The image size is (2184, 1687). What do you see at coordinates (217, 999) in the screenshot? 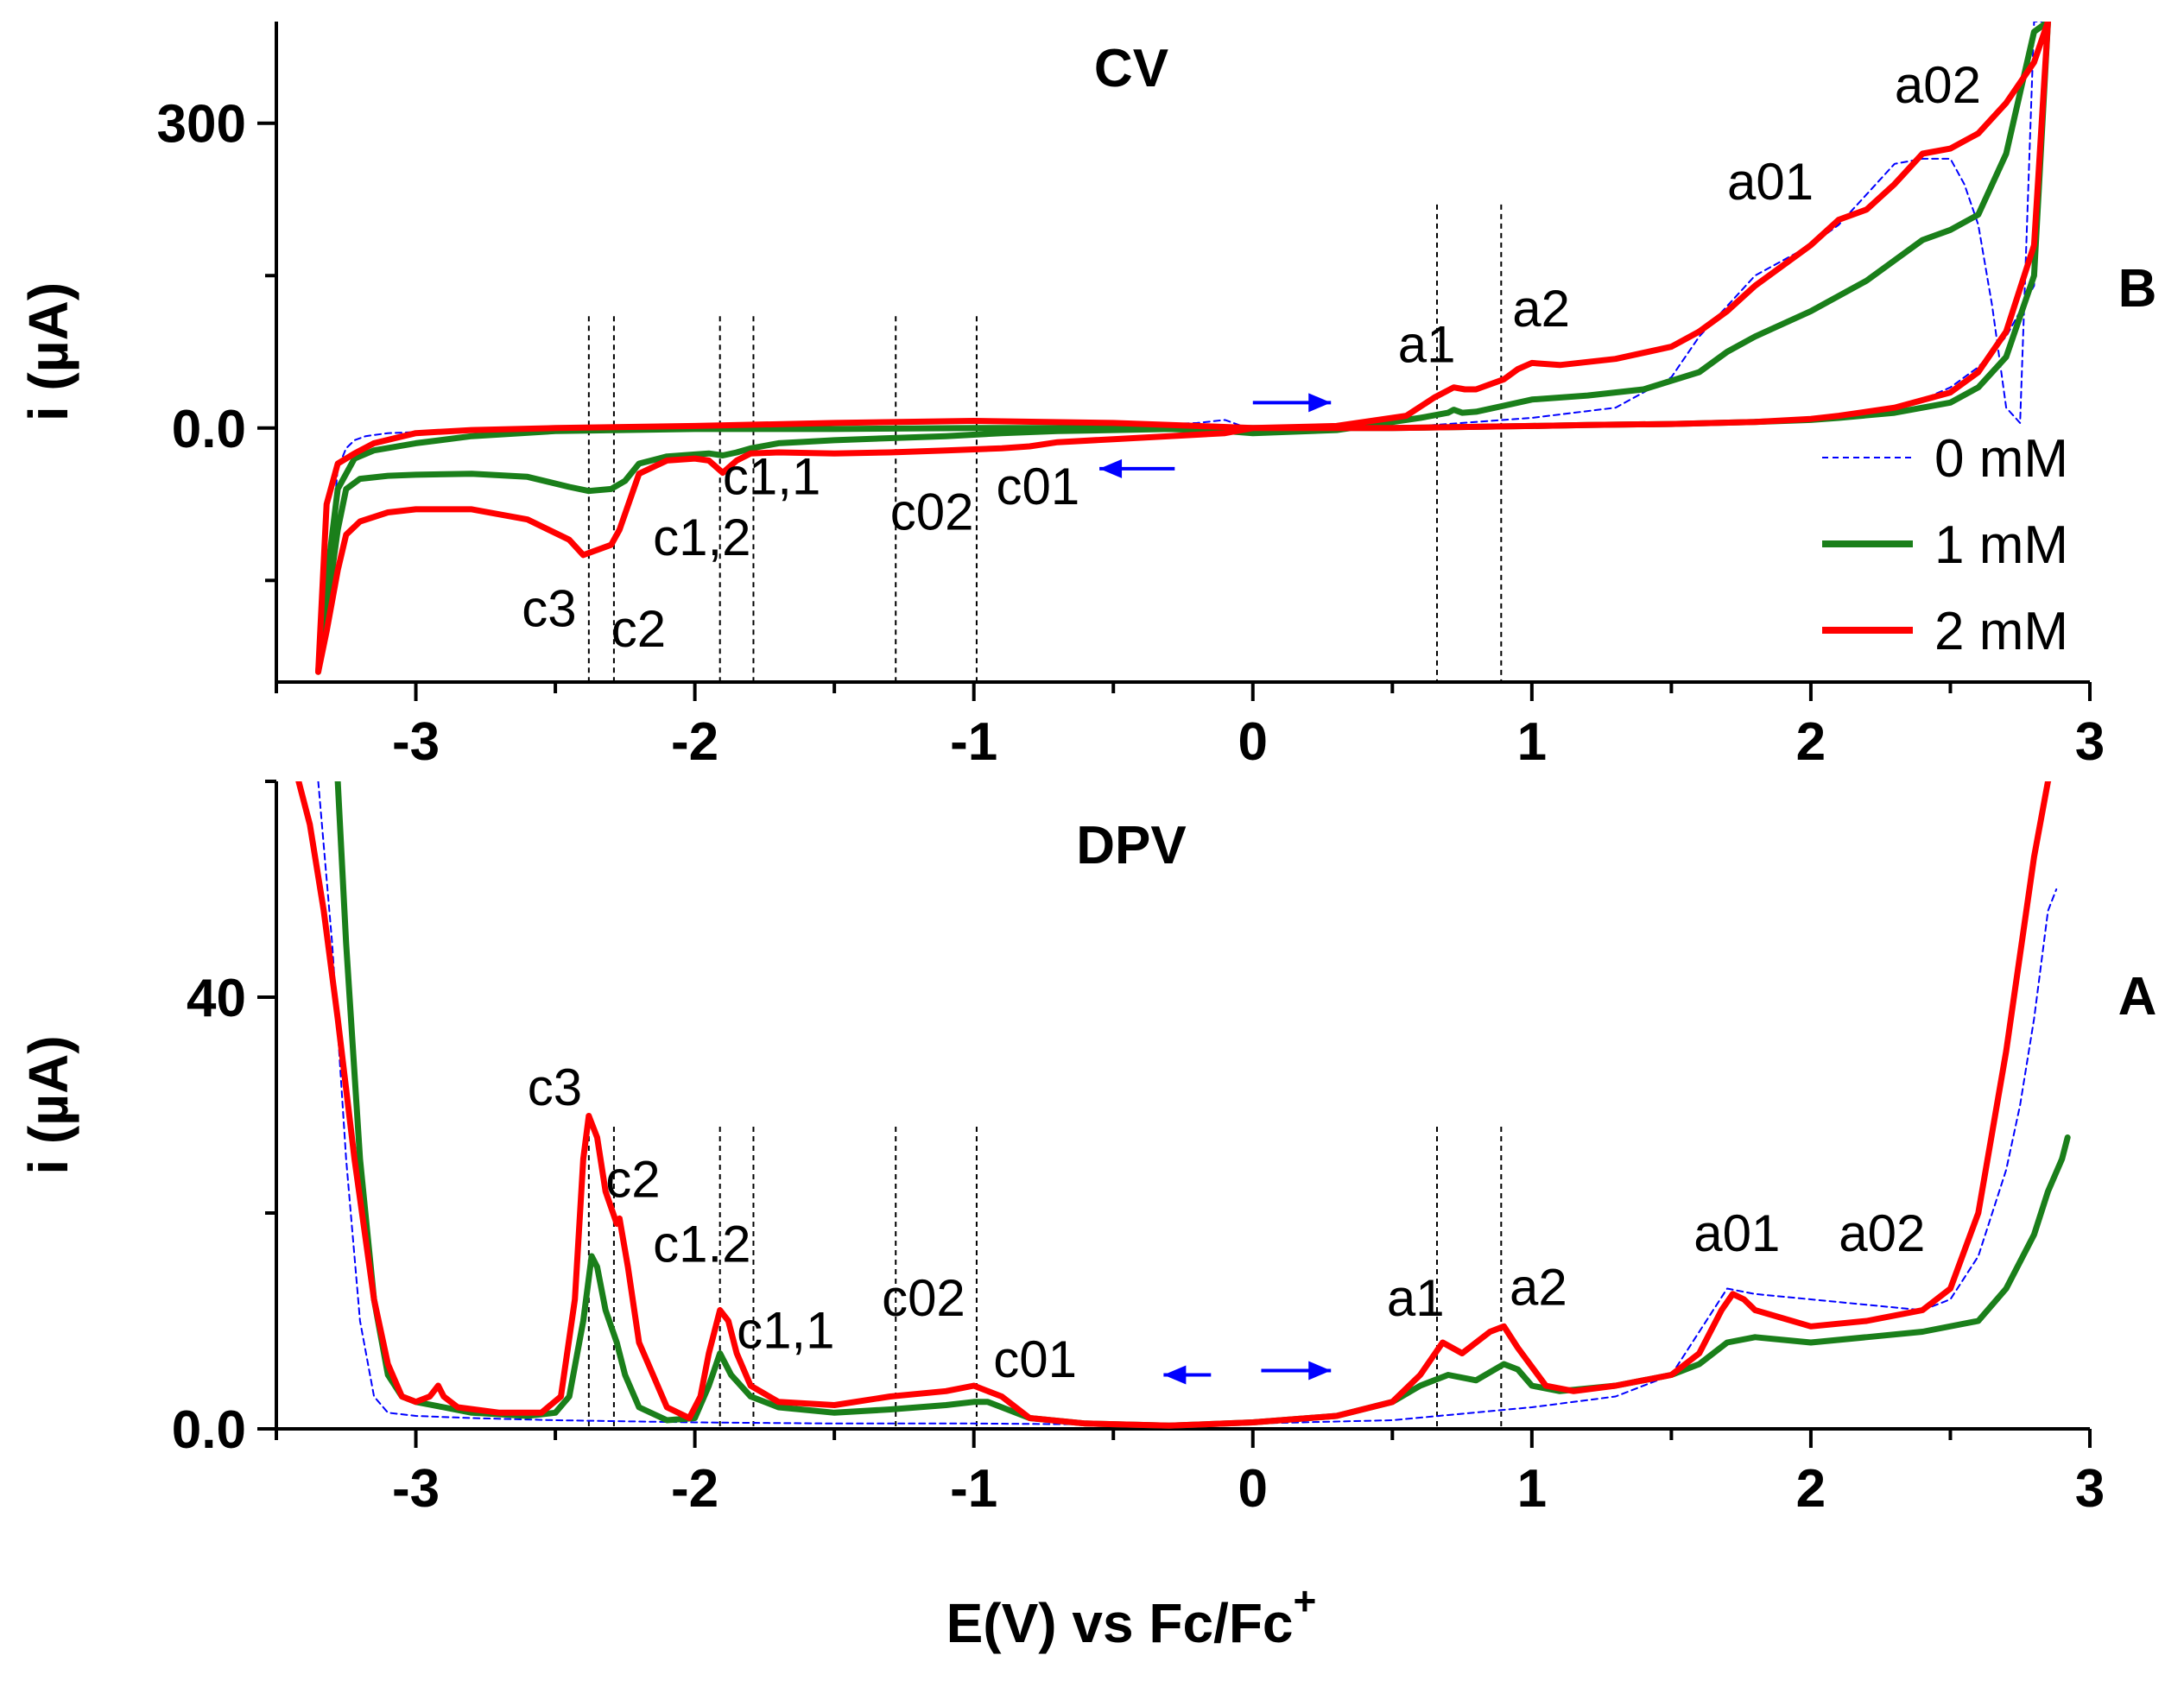
I see `y-tick-label: 40` at bounding box center [217, 999].